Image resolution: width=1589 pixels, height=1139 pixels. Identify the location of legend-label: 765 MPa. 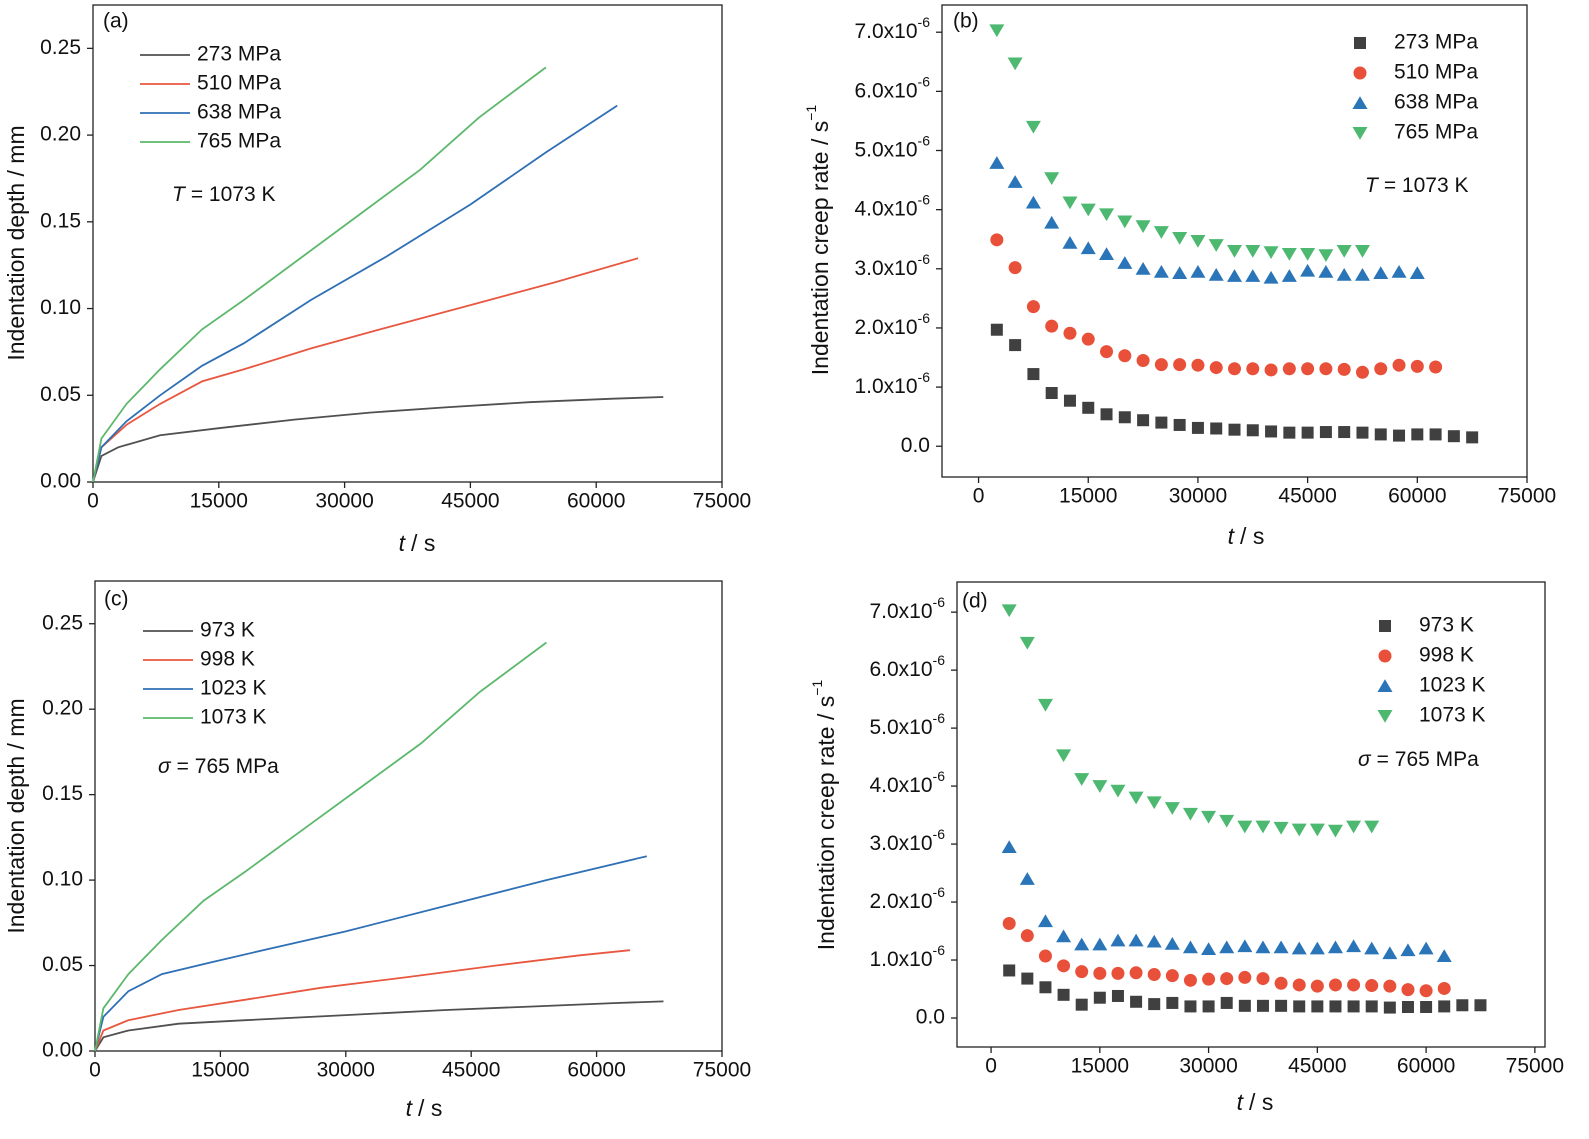
(1436, 132).